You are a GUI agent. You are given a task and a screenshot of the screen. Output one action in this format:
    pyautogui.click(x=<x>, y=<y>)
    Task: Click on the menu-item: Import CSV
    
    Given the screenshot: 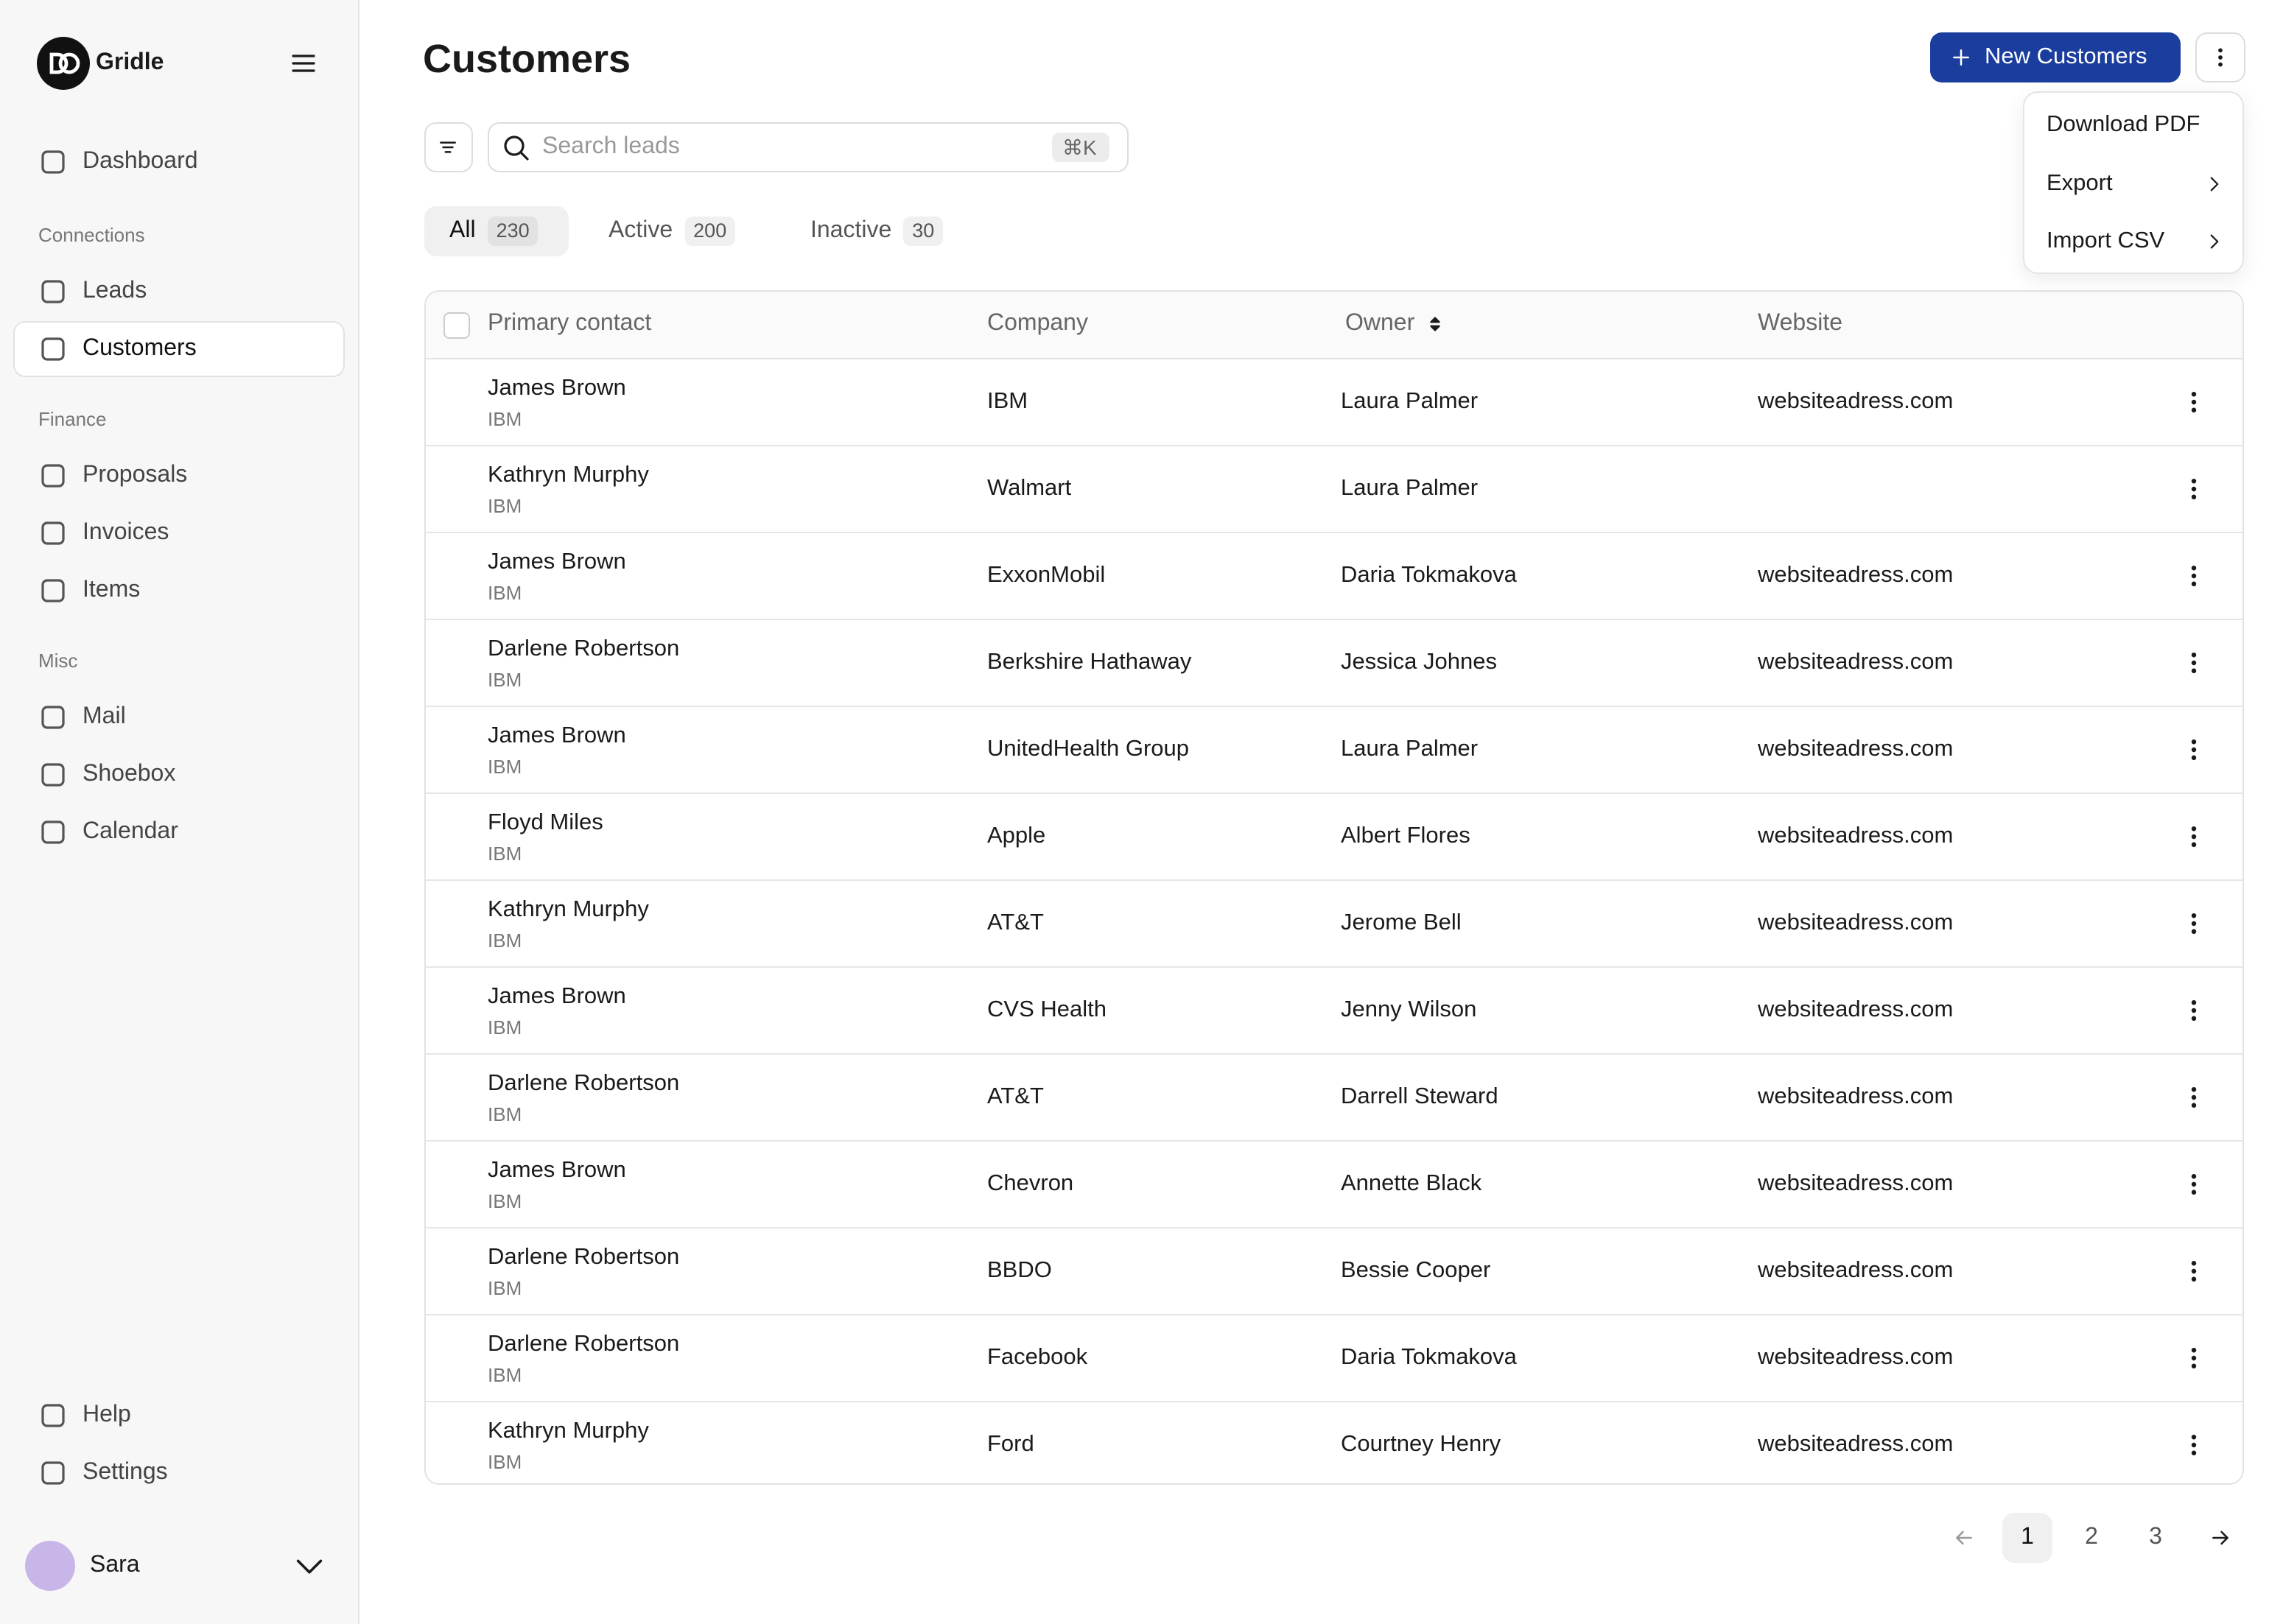 What is the action you would take?
    pyautogui.click(x=2106, y=241)
    